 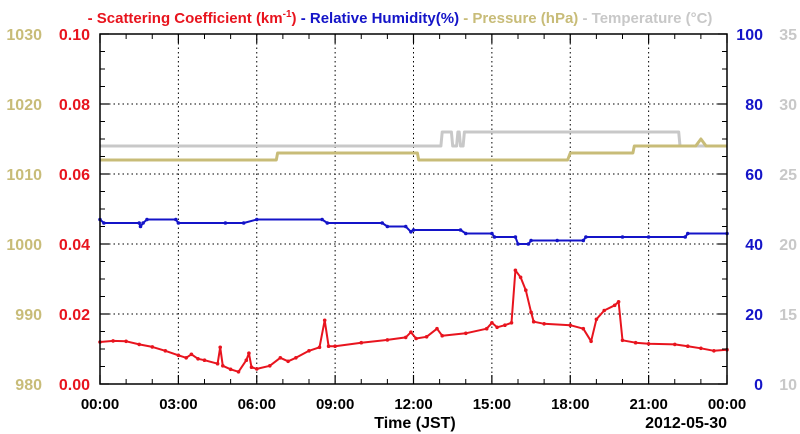 What do you see at coordinates (74, 175) in the screenshot?
I see `scattering-axis-label: 0.06` at bounding box center [74, 175].